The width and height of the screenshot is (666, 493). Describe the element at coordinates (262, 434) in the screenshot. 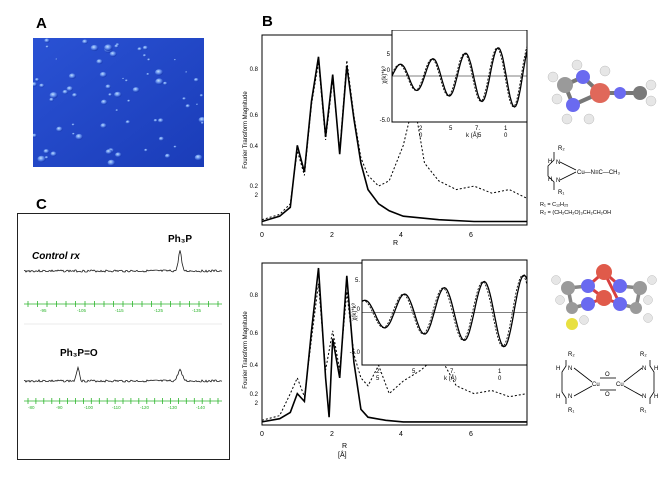

I see `svg-text: 0` at that location.